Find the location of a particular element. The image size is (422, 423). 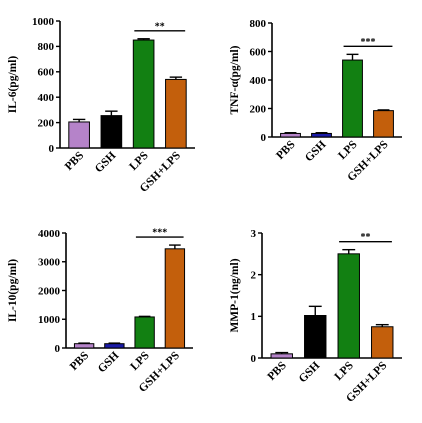

y-tick-label: 3 is located at coordinates (254, 234).